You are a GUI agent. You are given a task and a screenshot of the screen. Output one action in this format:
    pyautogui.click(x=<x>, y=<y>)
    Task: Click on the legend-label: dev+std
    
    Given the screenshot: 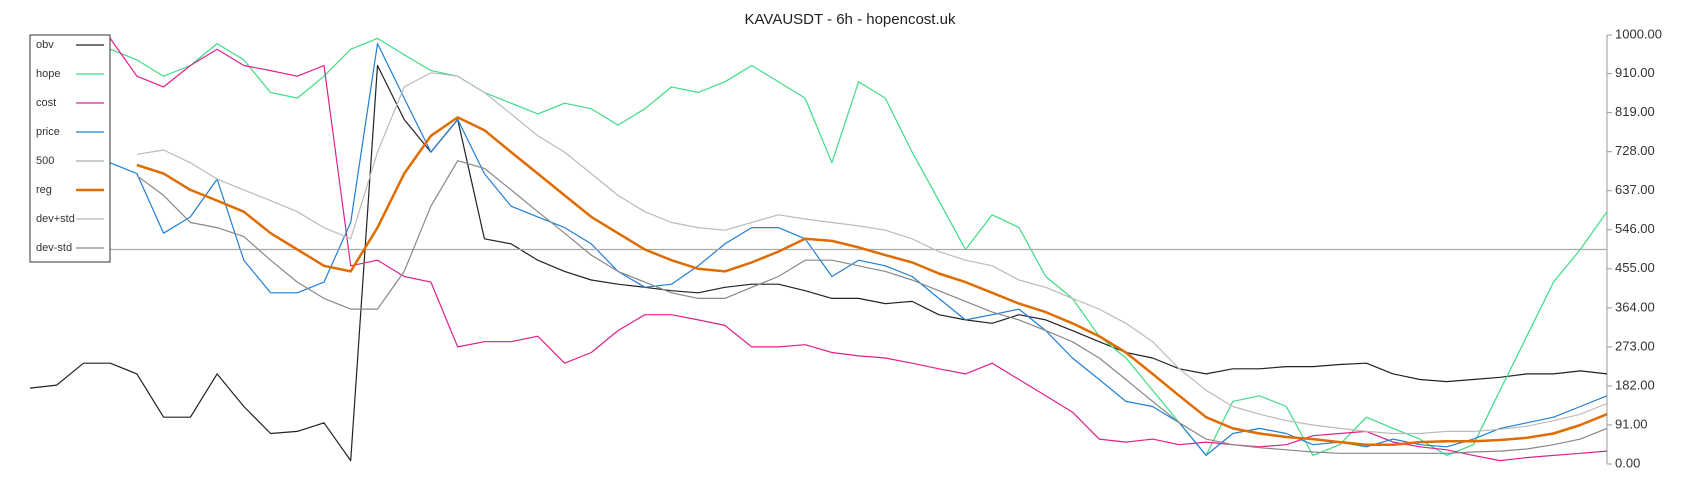 What is the action you would take?
    pyautogui.click(x=55, y=219)
    